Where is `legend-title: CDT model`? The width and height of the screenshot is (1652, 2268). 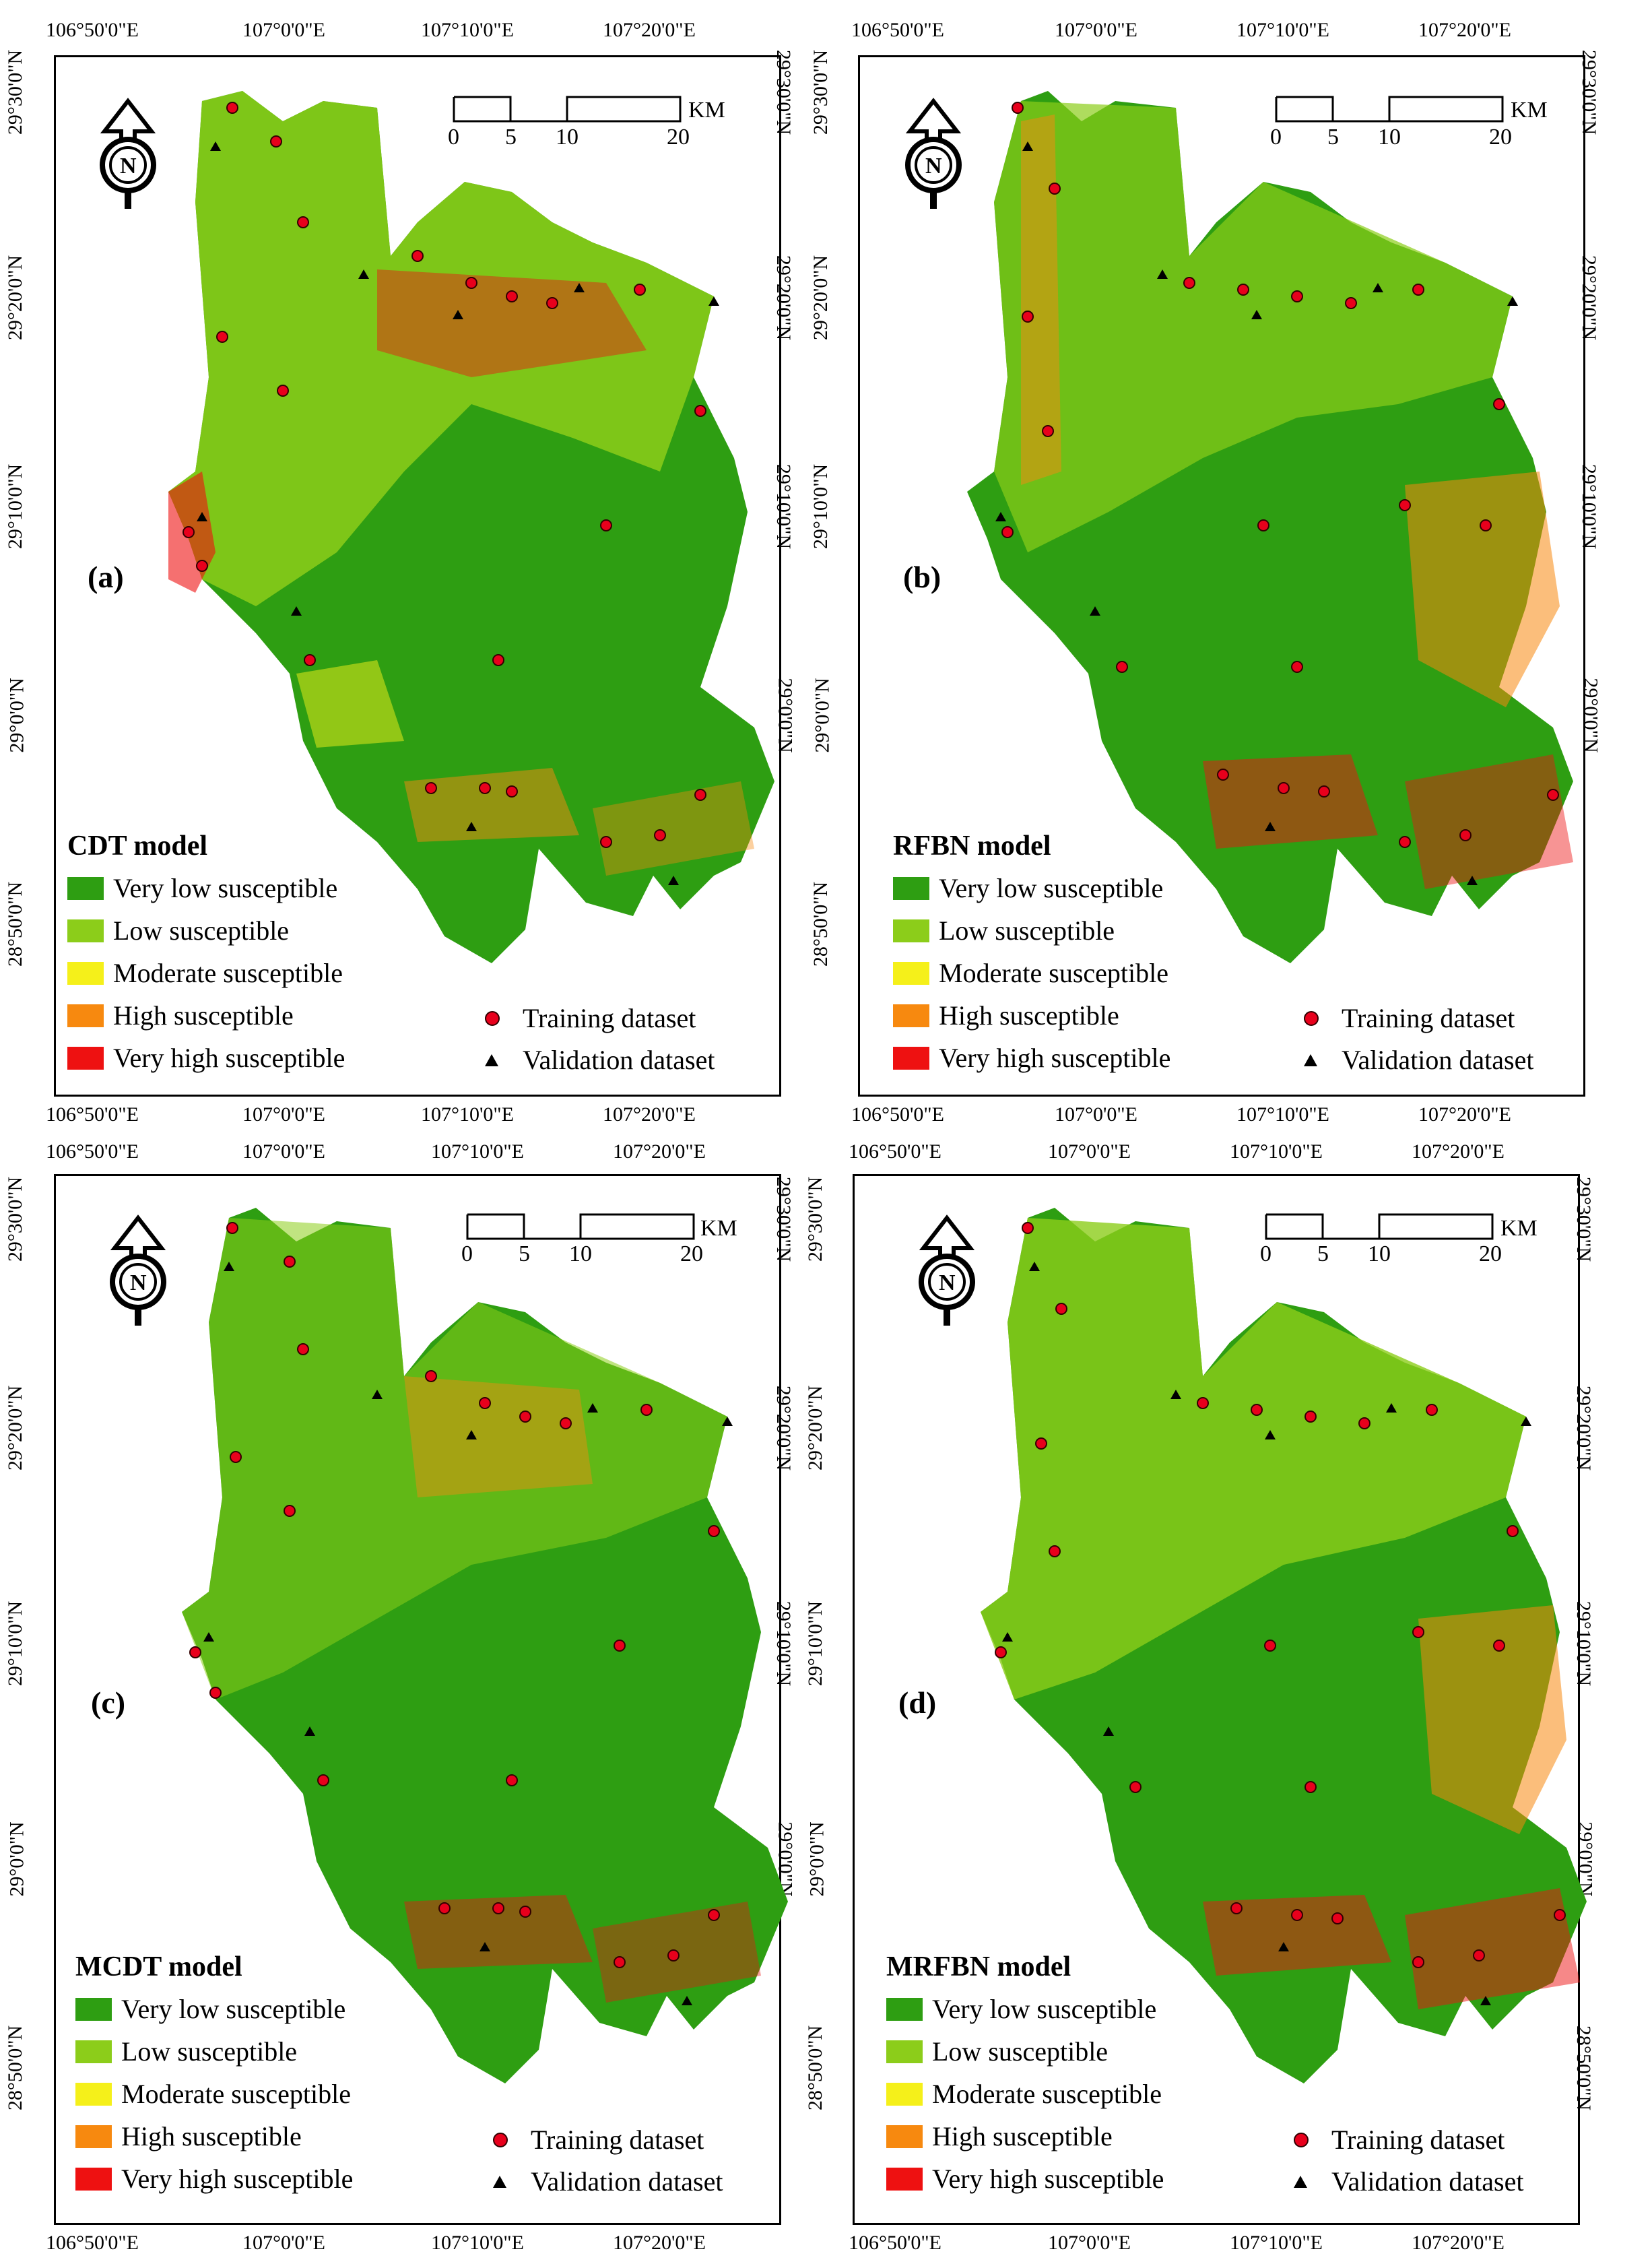
legend-title: CDT model is located at coordinates (137, 846).